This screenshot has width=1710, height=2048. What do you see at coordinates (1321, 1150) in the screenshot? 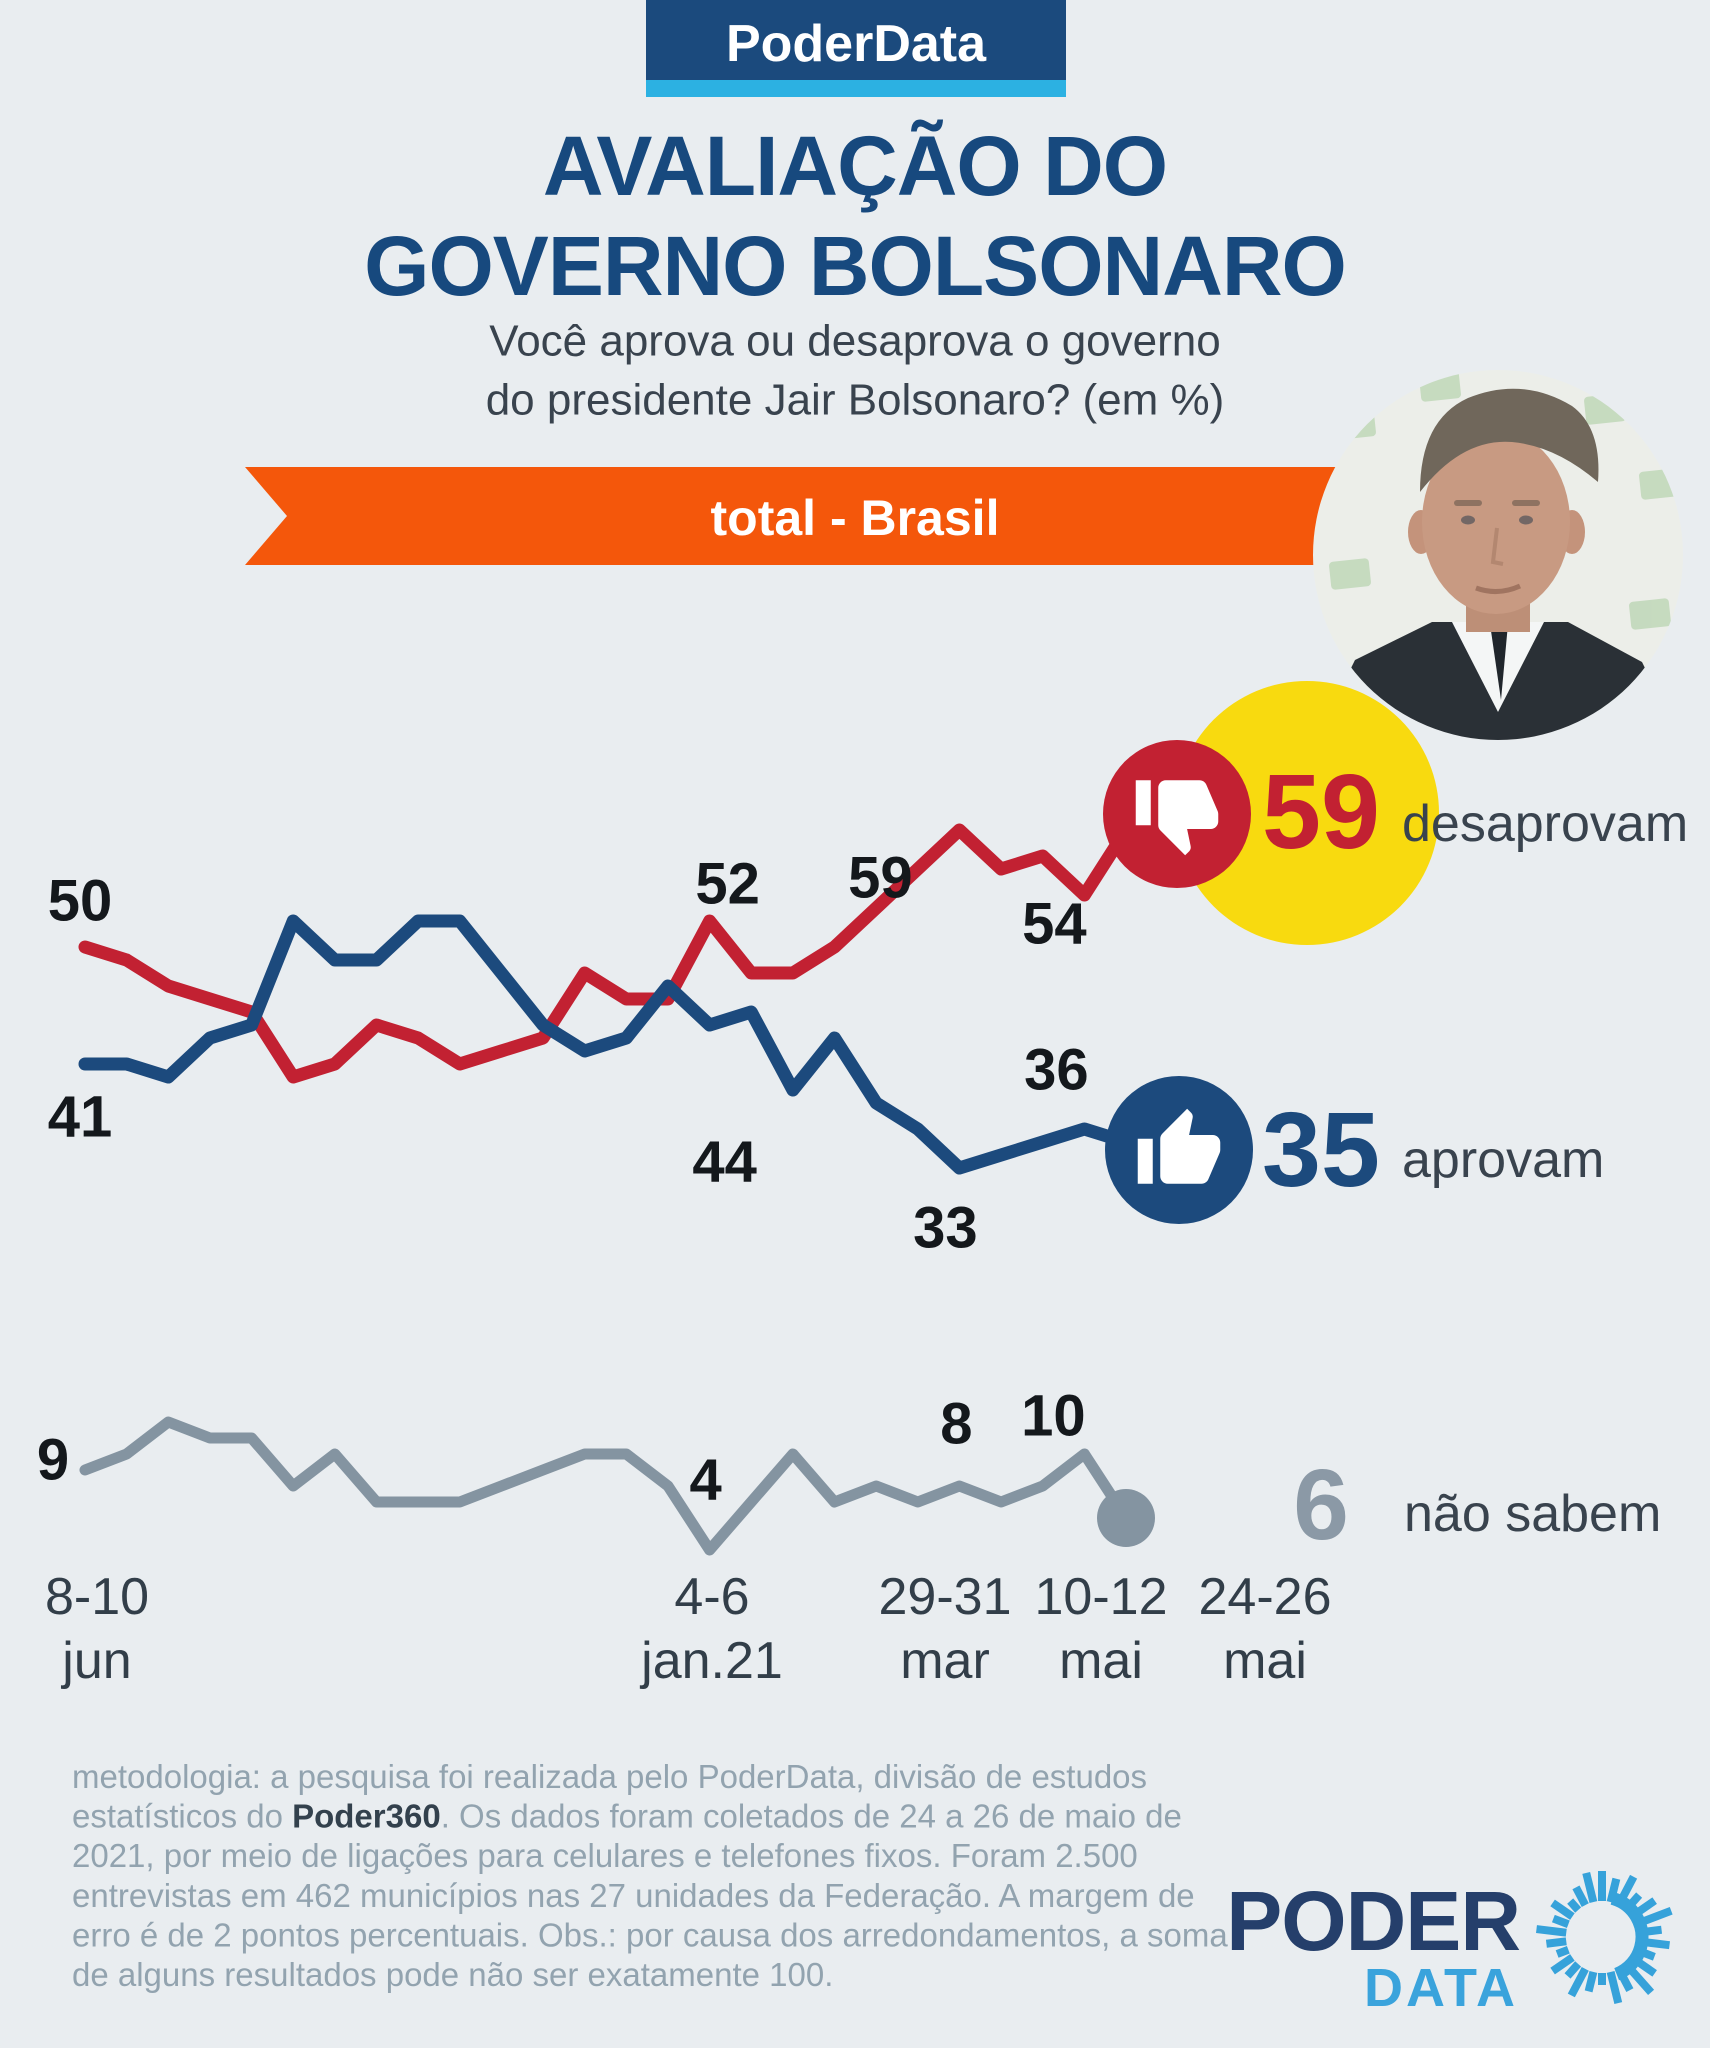
I see `aprovam-value: 35` at bounding box center [1321, 1150].